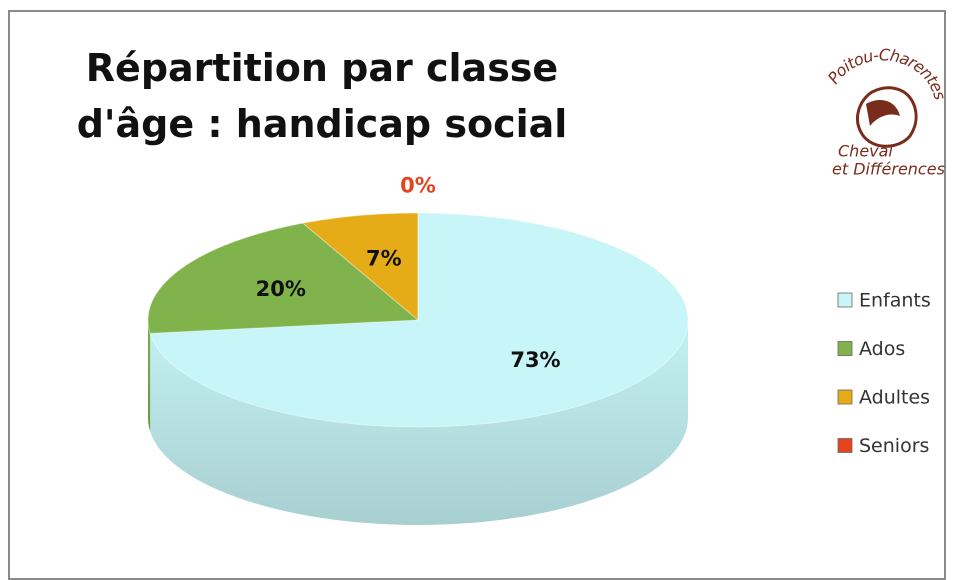  I want to click on data-label: 0%, so click(418, 185).